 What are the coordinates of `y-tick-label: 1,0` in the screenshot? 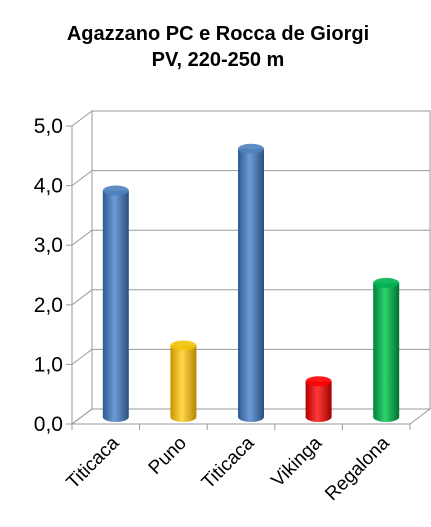 It's located at (48, 364).